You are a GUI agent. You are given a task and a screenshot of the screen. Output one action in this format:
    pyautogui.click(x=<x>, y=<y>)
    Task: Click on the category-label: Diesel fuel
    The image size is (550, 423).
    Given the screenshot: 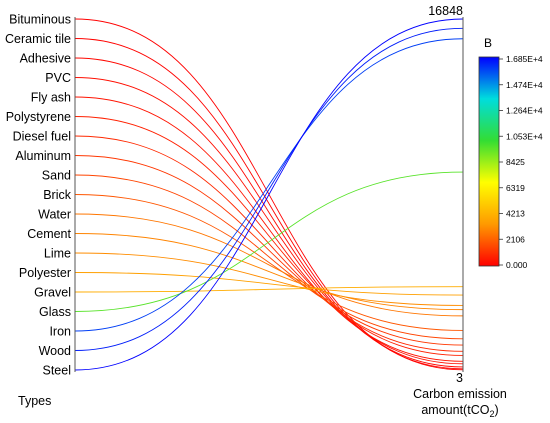 What is the action you would take?
    pyautogui.click(x=42, y=137)
    